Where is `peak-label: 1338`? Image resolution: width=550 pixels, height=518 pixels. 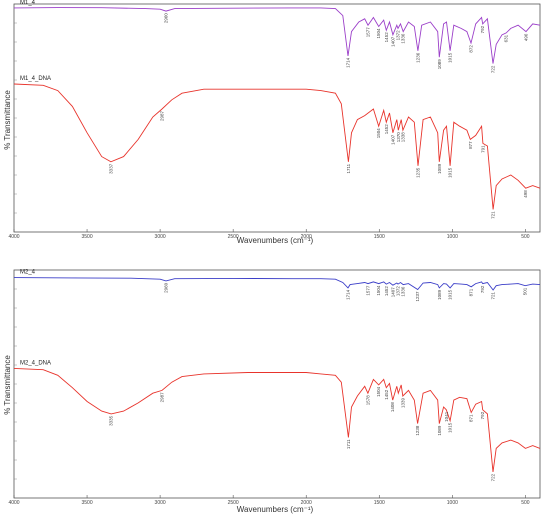 peak-label: 1338 is located at coordinates (402, 137).